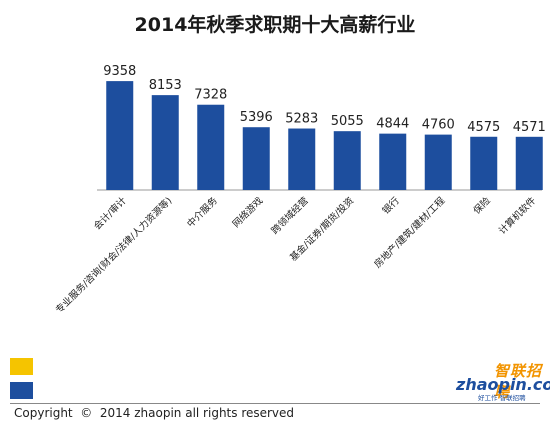 This screenshot has height=429, width=550. I want to click on chart-title: 2014年秋季求职期十大高薪行业, so click(275, 25).